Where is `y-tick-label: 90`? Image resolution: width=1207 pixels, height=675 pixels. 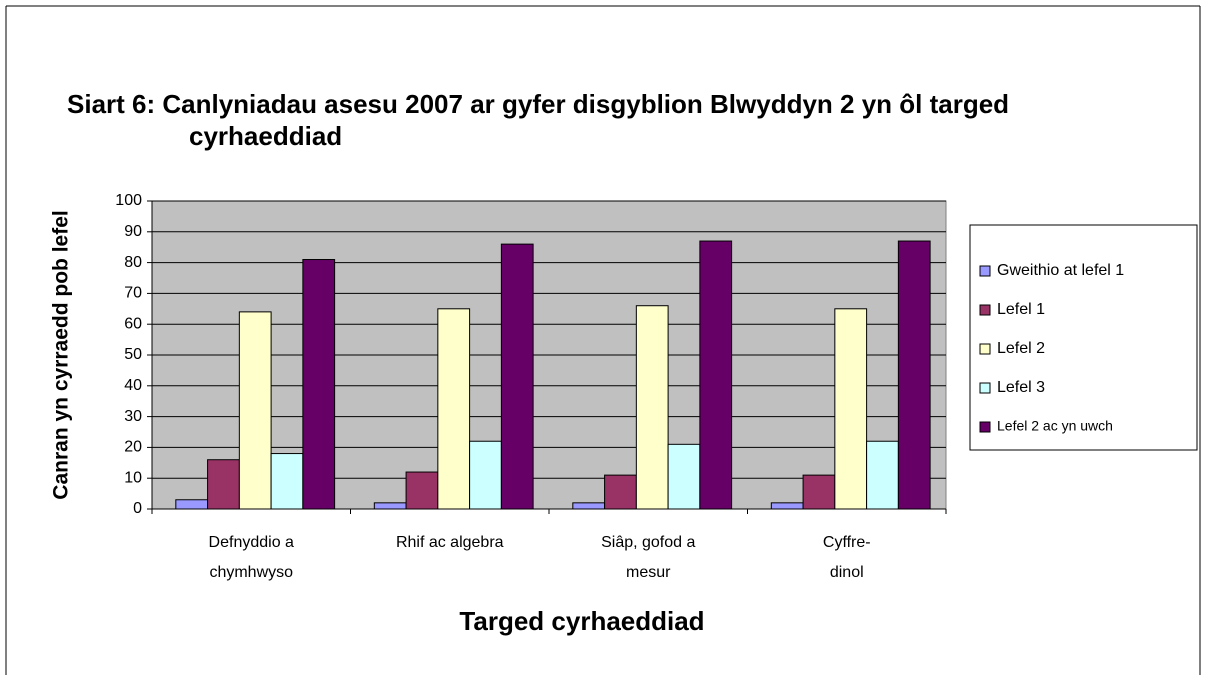
y-tick-label: 90 is located at coordinates (133, 231).